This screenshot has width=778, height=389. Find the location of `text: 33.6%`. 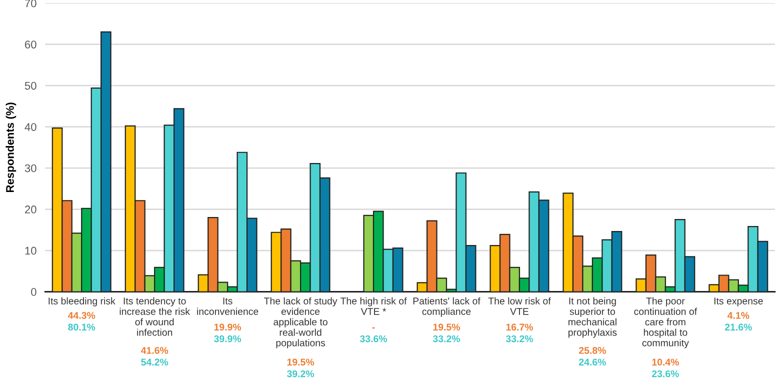

text: 33.6% is located at coordinates (374, 338).